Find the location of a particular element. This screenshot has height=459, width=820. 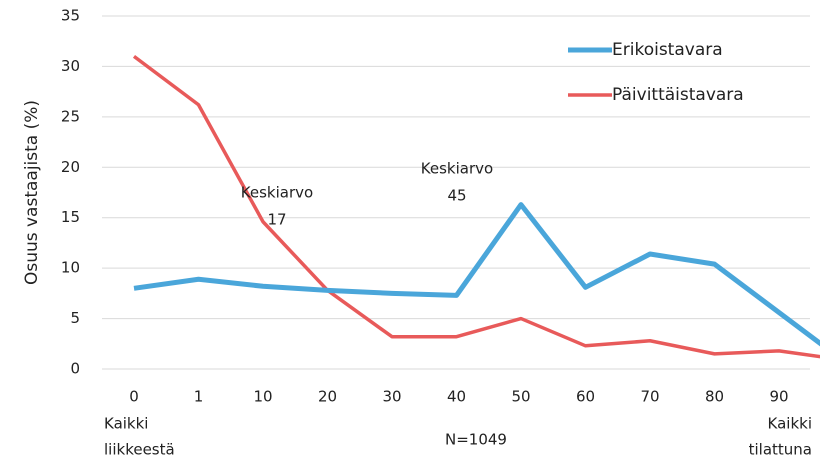

y-tick-label: 15 is located at coordinates (70, 217).